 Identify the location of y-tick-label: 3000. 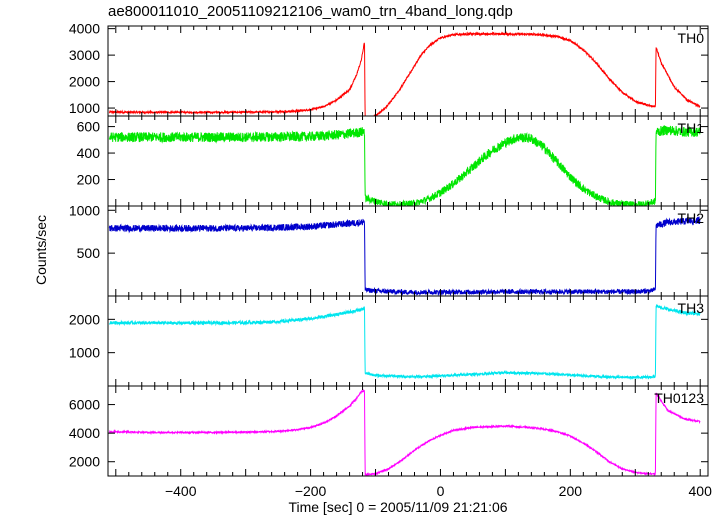
(84, 55).